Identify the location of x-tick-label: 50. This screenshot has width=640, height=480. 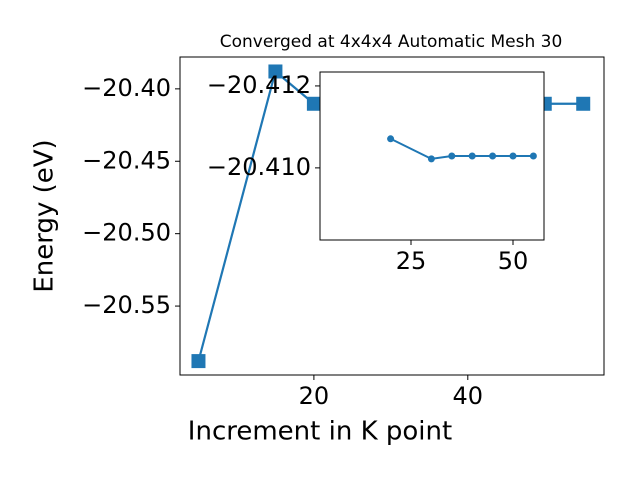
(513, 261).